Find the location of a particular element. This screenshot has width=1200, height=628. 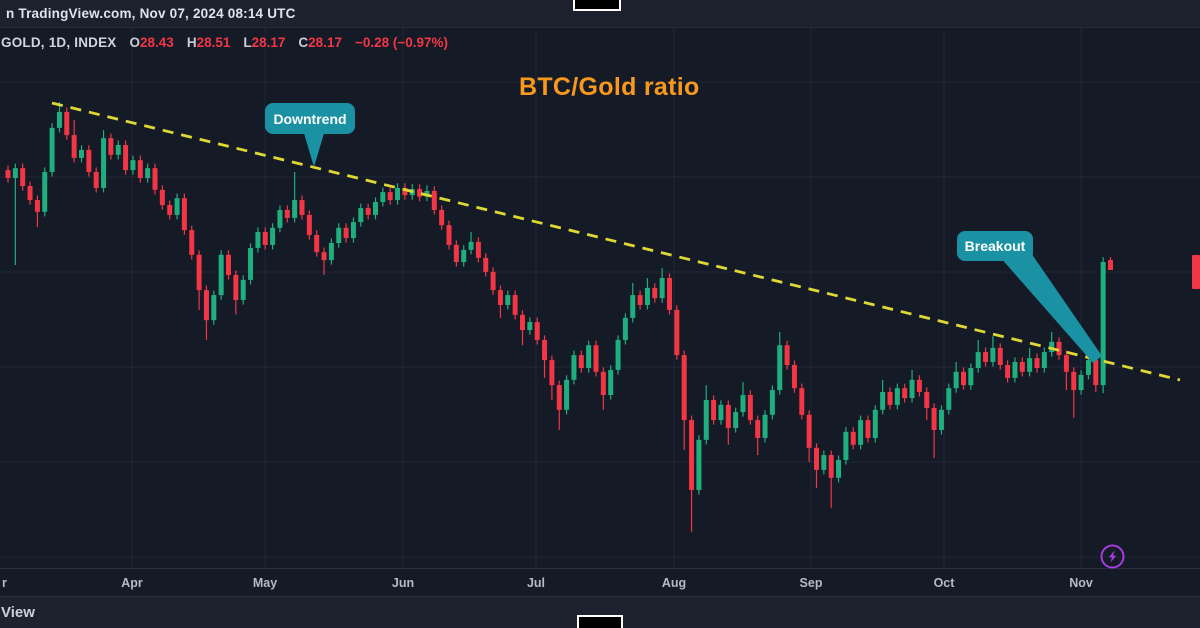

lightning-icon is located at coordinates (1112, 556).